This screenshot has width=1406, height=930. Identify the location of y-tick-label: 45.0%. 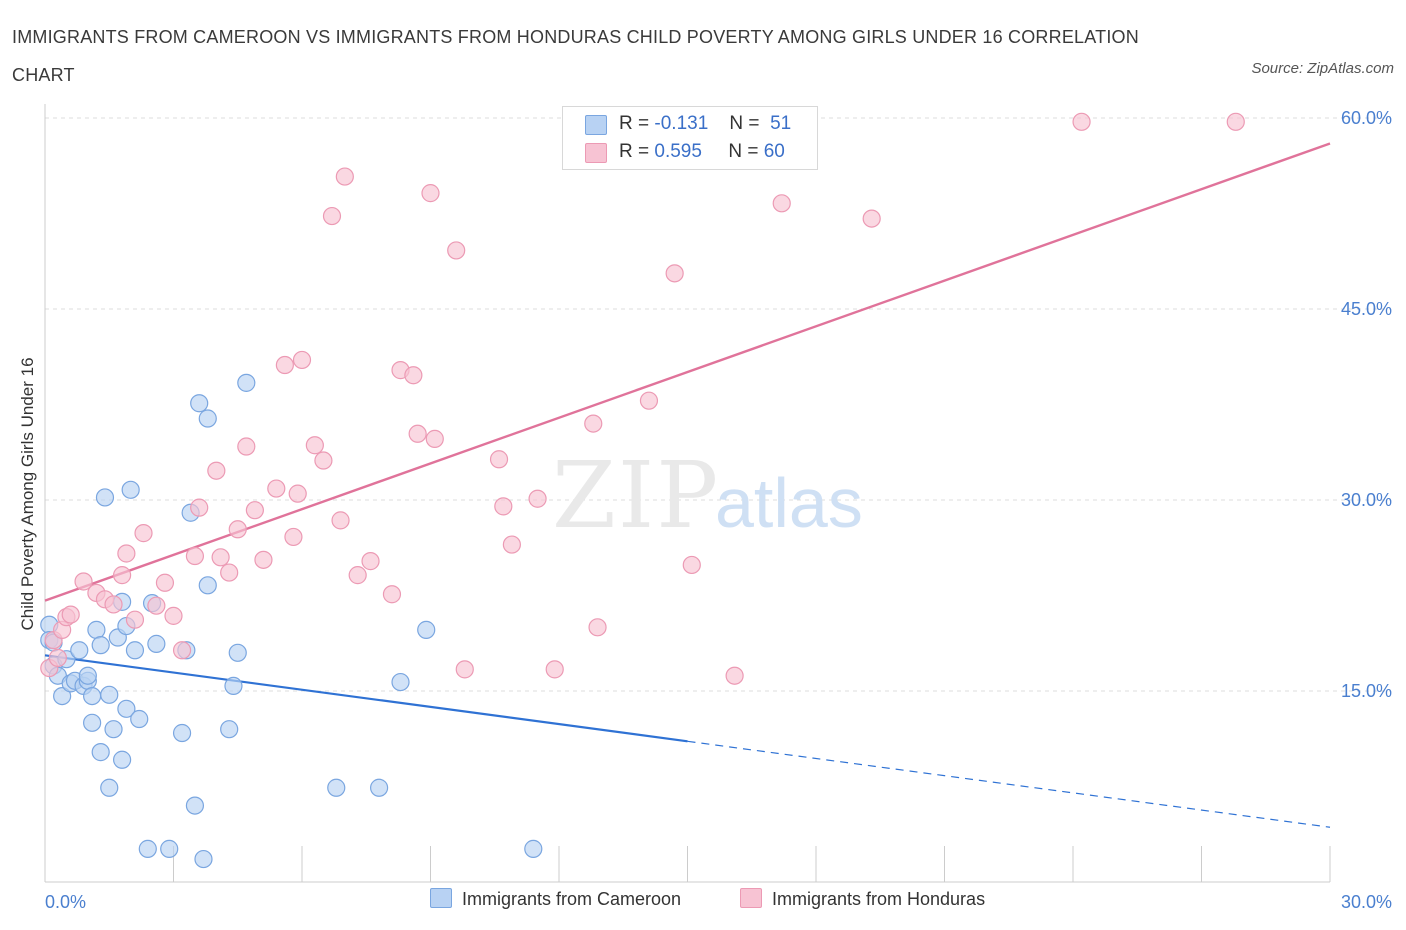
(1366, 309).